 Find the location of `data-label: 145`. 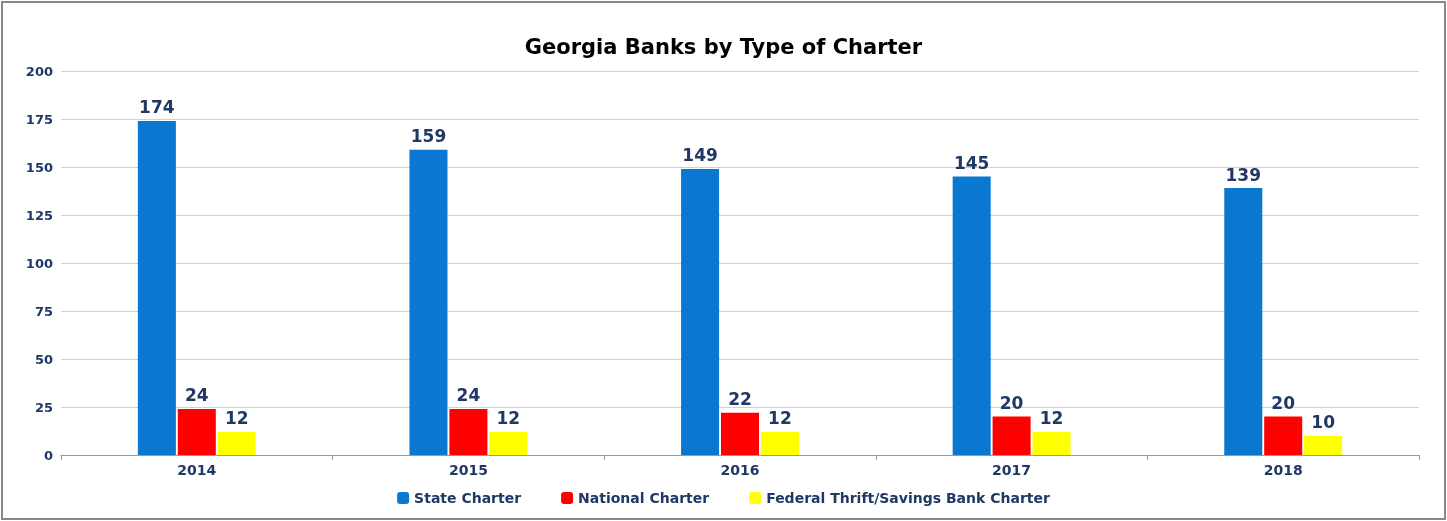

data-label: 145 is located at coordinates (971, 163).